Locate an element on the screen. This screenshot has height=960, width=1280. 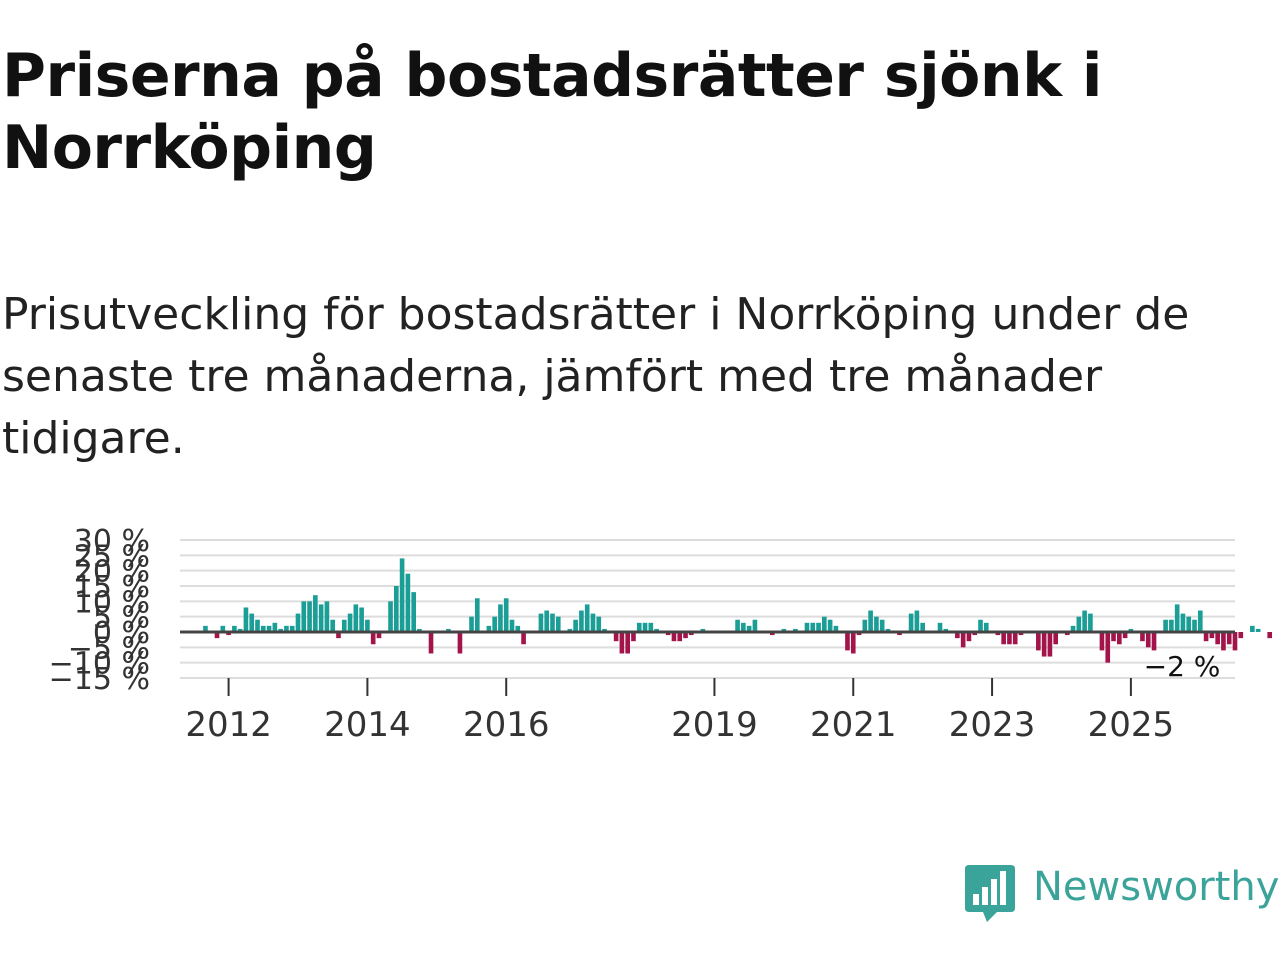
last-value-annotation: −2 % is located at coordinates (1182, 666).